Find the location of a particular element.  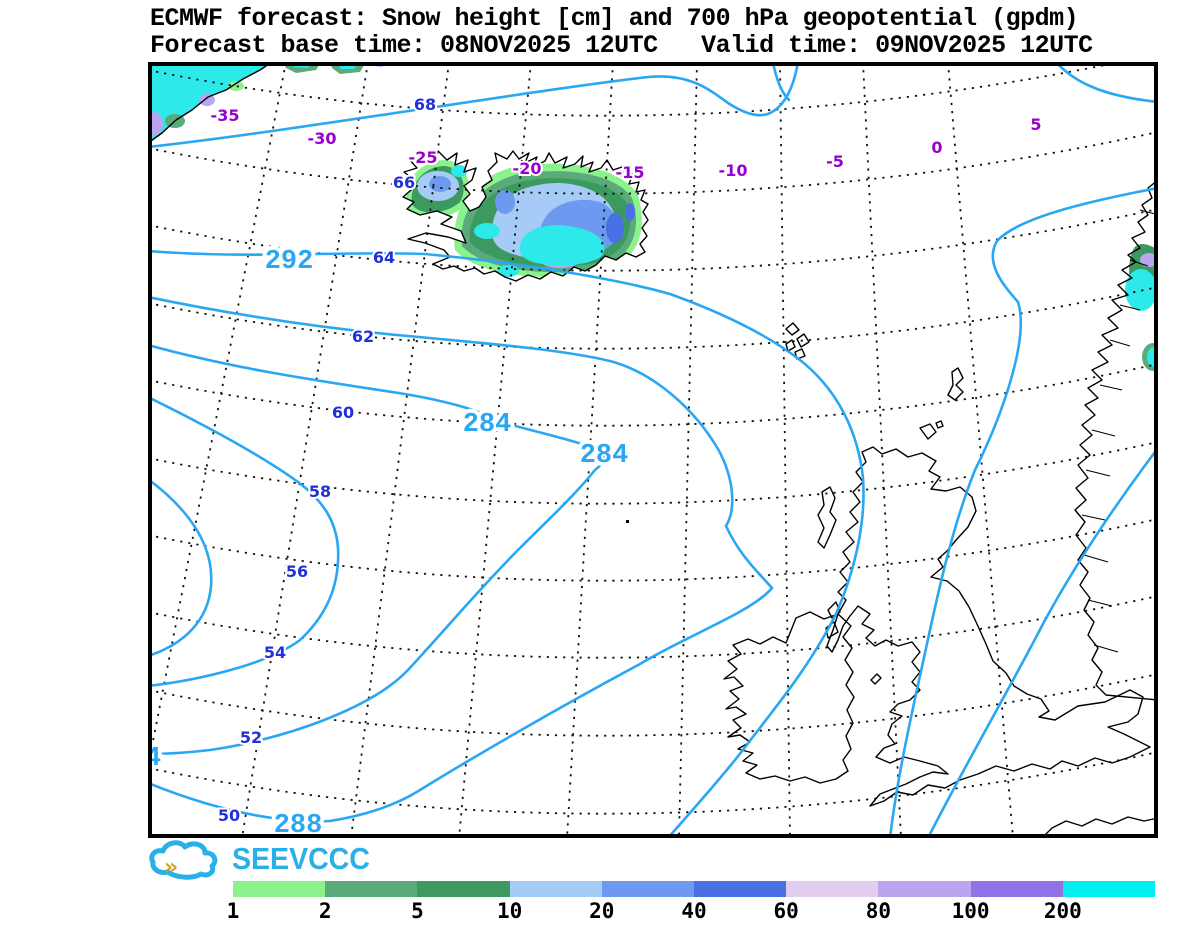

greenland-coastline is located at coordinates (210, 103).